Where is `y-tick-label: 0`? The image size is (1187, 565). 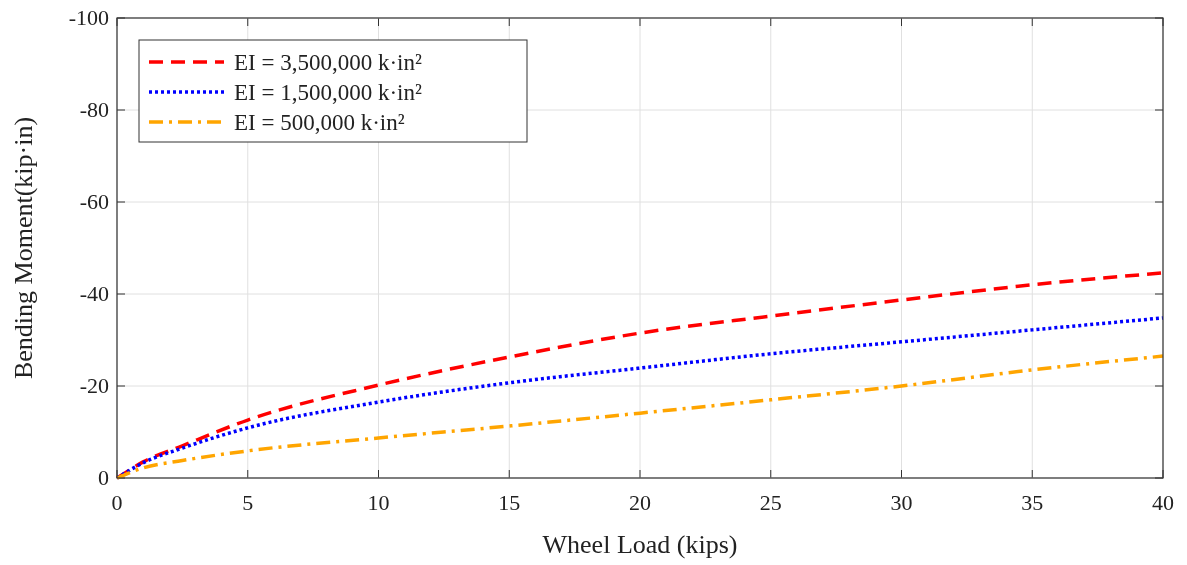
y-tick-label: 0 is located at coordinates (103, 477).